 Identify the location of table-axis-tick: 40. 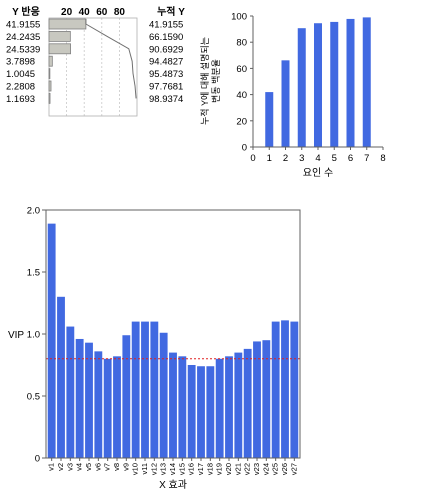
(85, 12).